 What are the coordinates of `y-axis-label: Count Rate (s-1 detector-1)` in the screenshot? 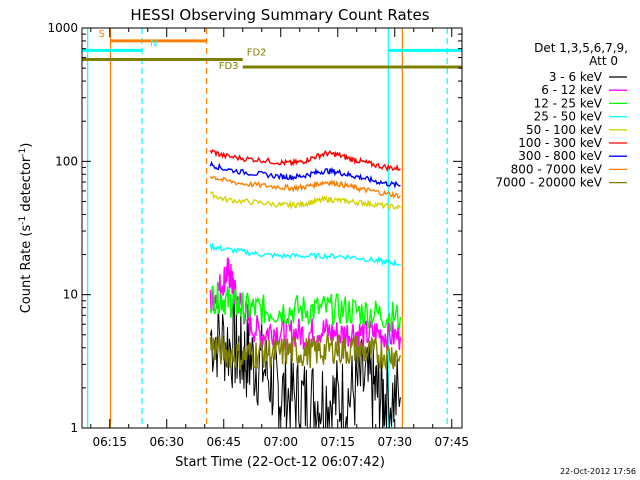 It's located at (26, 228).